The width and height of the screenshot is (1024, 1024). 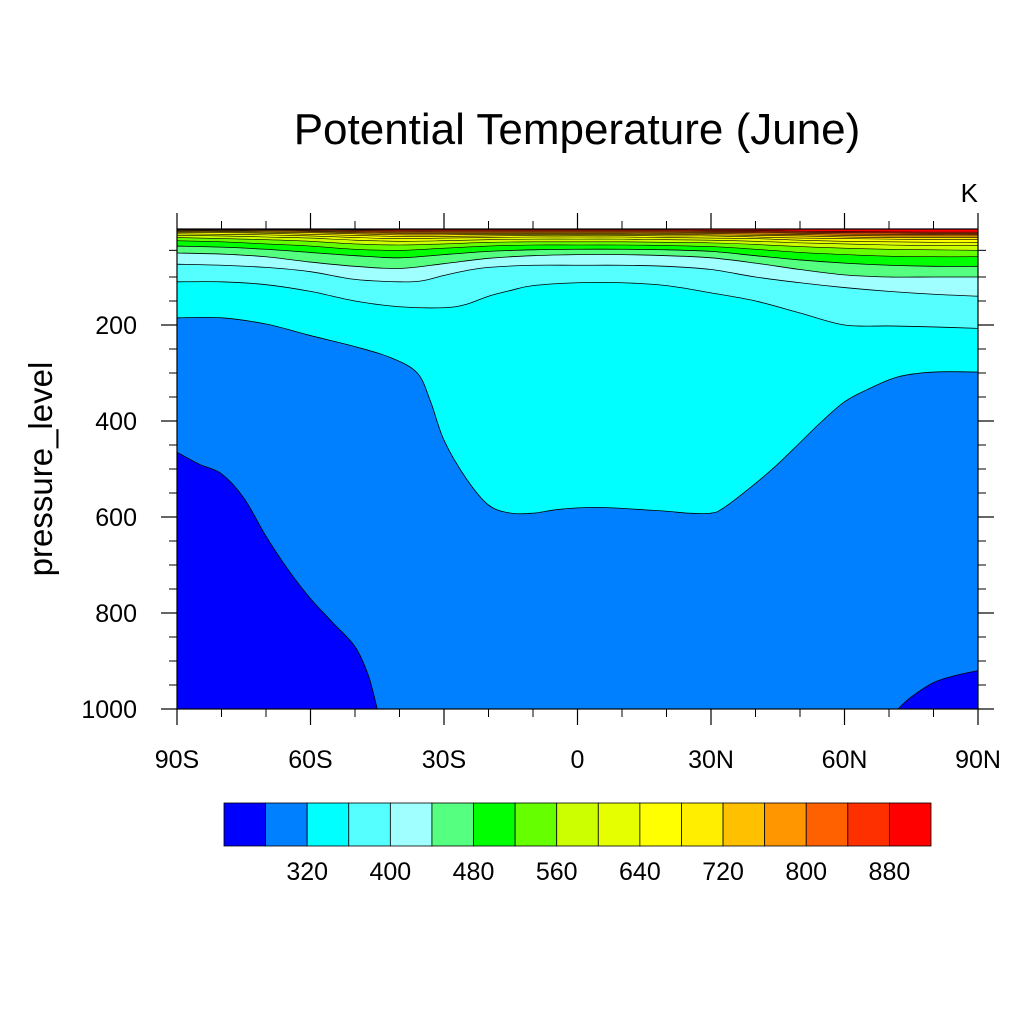 What do you see at coordinates (177, 760) in the screenshot?
I see `x-tick-label-90S: 90S` at bounding box center [177, 760].